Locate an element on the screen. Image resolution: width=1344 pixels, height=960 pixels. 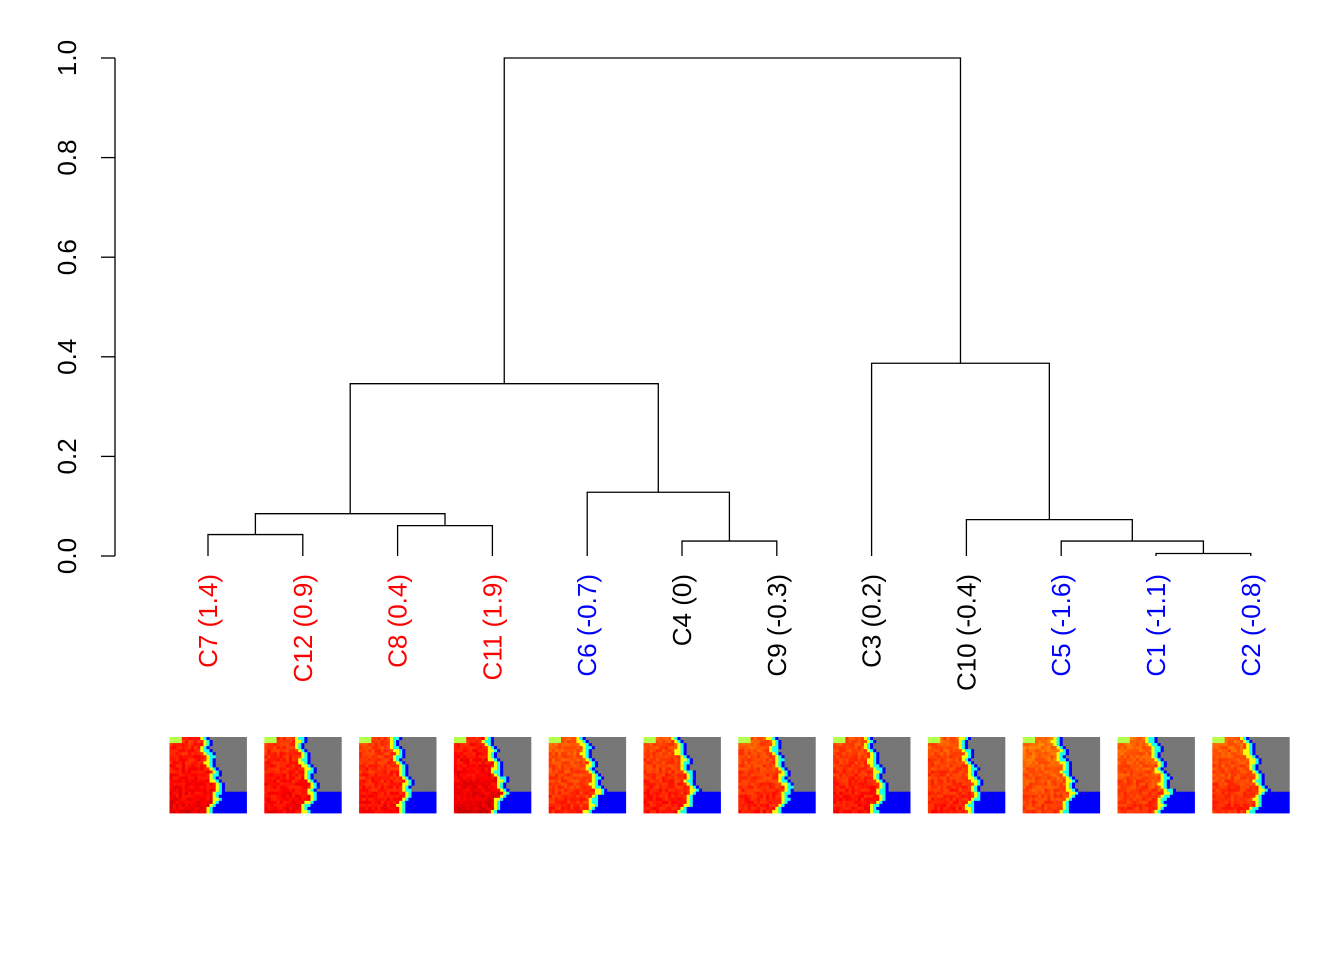
y-axis: 0.0 0.2 0.4 0.6 0.8 1.0 is located at coordinates (84, 307).